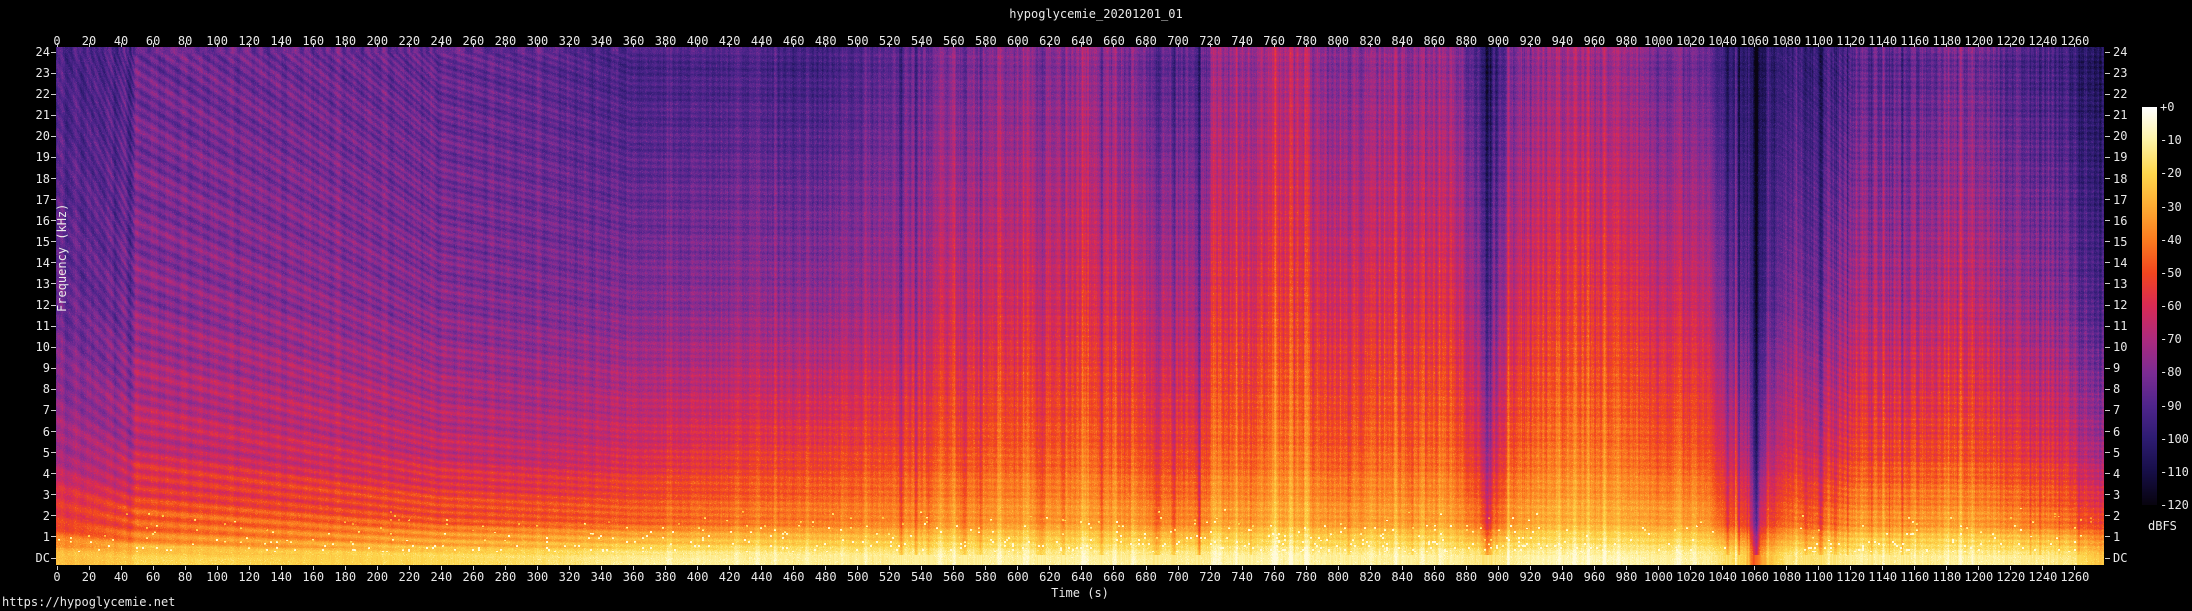  Describe the element at coordinates (889, 41) in the screenshot. I see `x-tick-label-top: 520` at that location.